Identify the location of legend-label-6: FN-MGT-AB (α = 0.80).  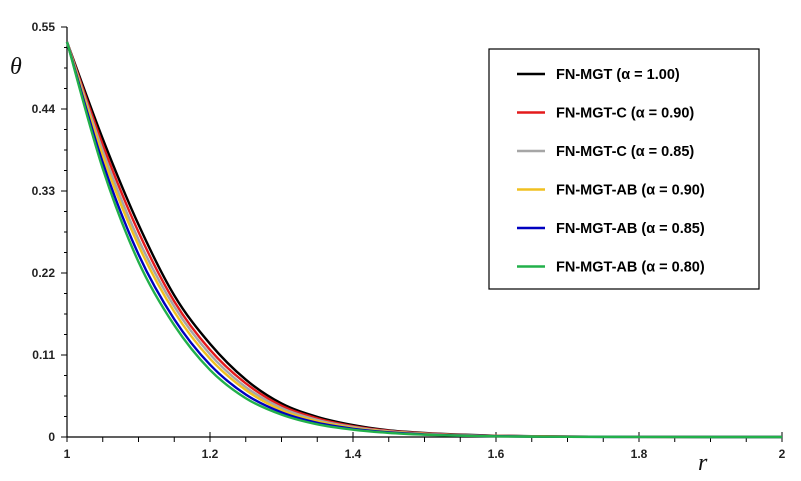
(630, 268).